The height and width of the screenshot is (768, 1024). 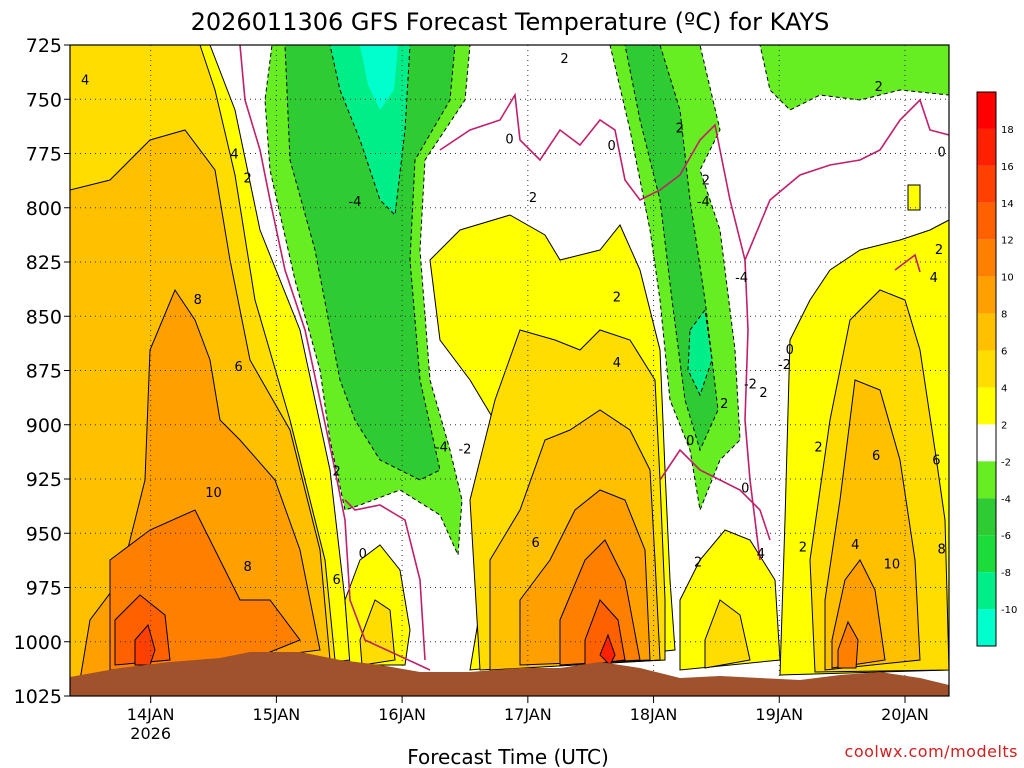 What do you see at coordinates (1006, 536) in the screenshot?
I see `colorbar-tick-label: -6` at bounding box center [1006, 536].